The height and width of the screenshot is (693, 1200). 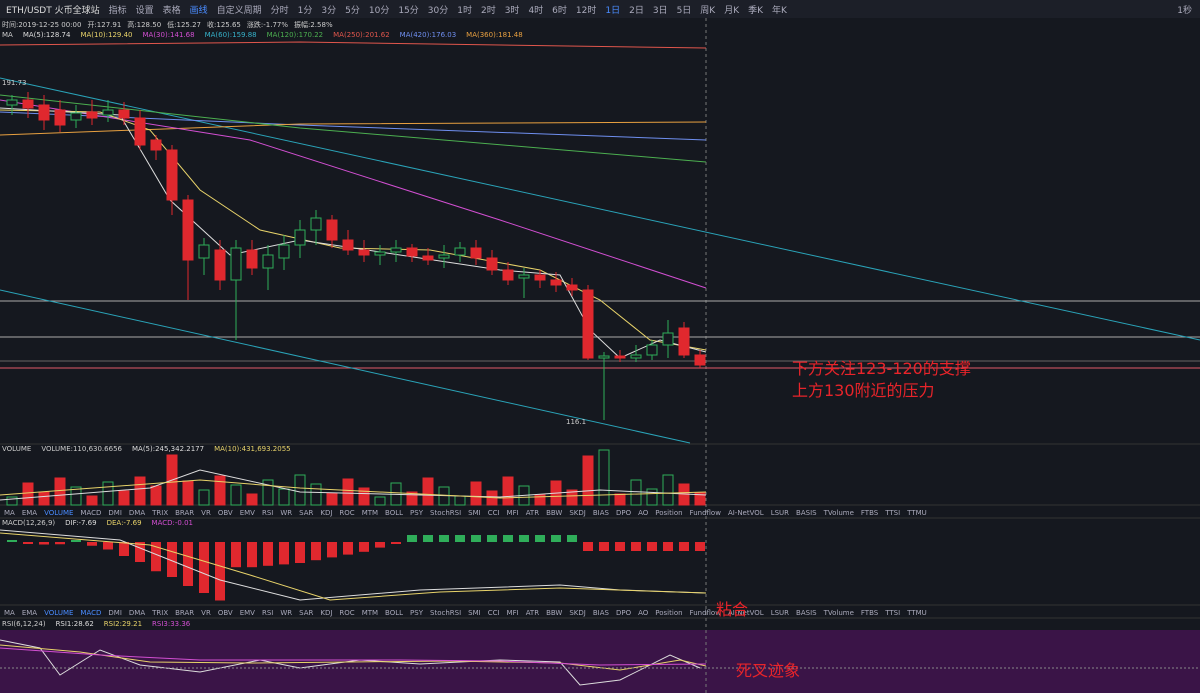 What do you see at coordinates (239, 10) in the screenshot?
I see `toolbar-button: 自定义周期` at bounding box center [239, 10].